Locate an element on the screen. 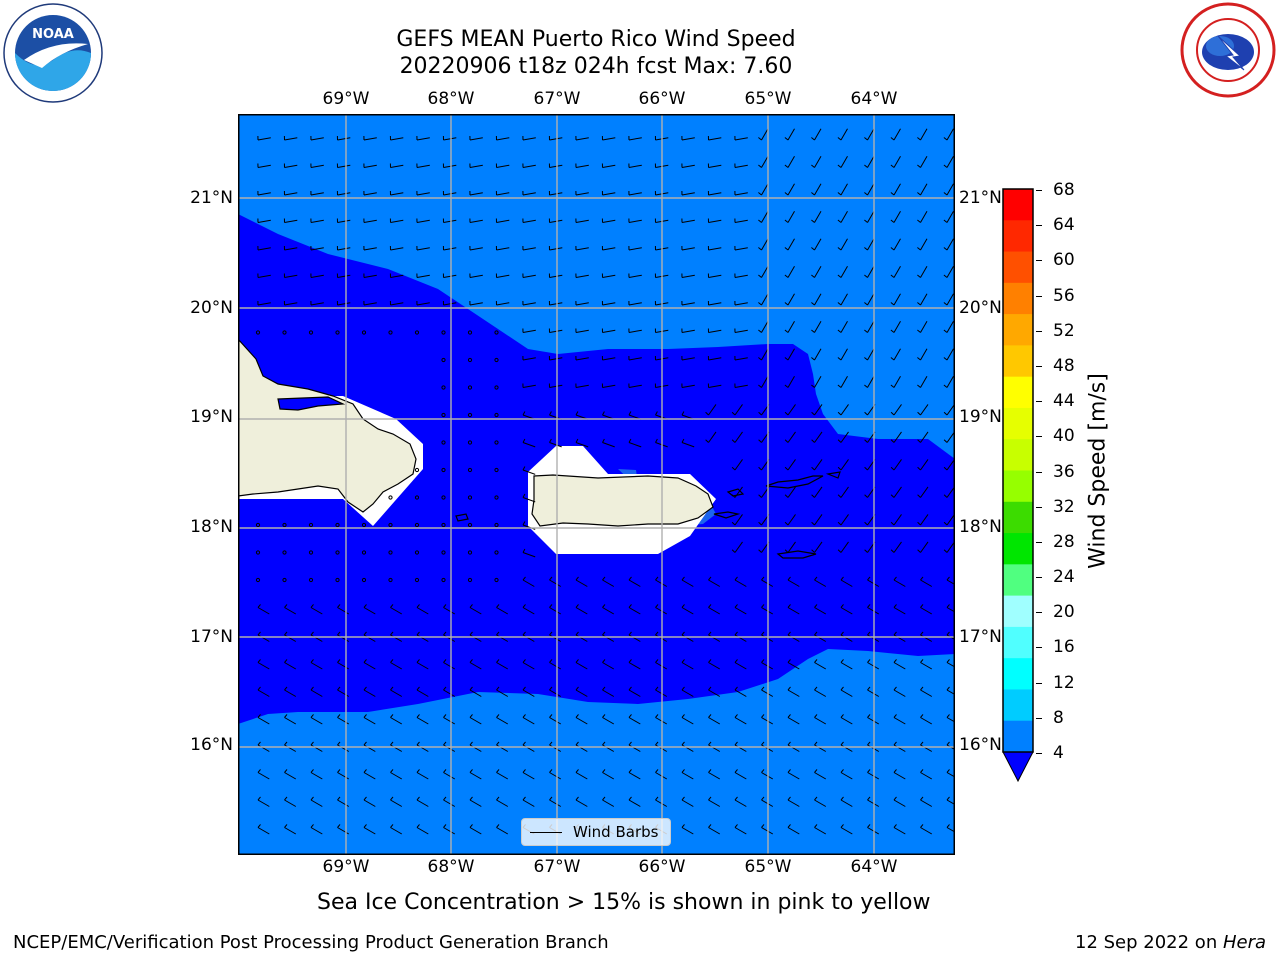 The image size is (1280, 960). noaa-logo: NOAA is located at coordinates (53, 53).